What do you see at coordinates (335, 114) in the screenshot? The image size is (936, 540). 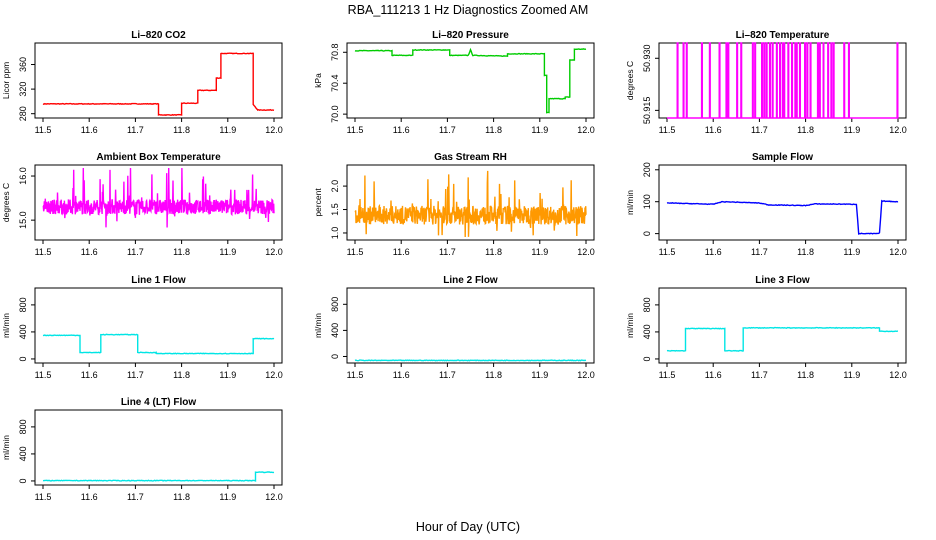 I see `y-tick-label: 70.0` at bounding box center [335, 114].